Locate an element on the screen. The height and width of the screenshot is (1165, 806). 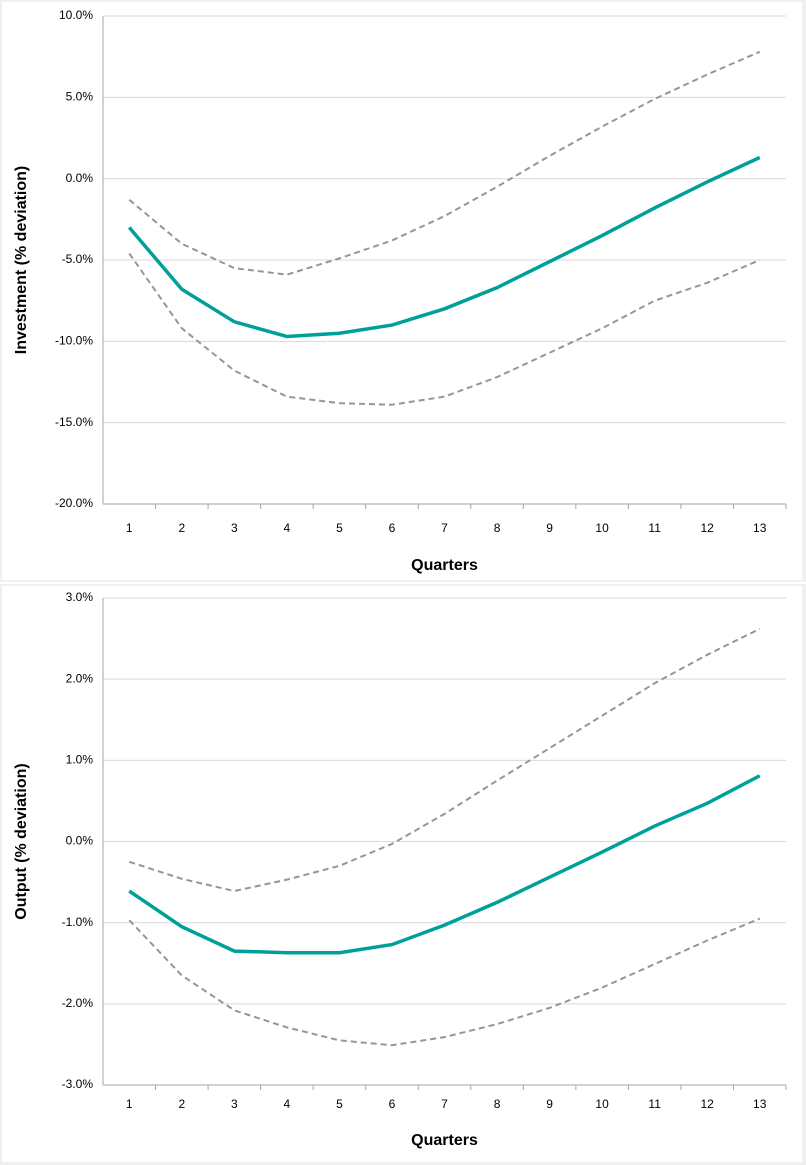
y-tick-label: 3.0% is located at coordinates (80, 597).